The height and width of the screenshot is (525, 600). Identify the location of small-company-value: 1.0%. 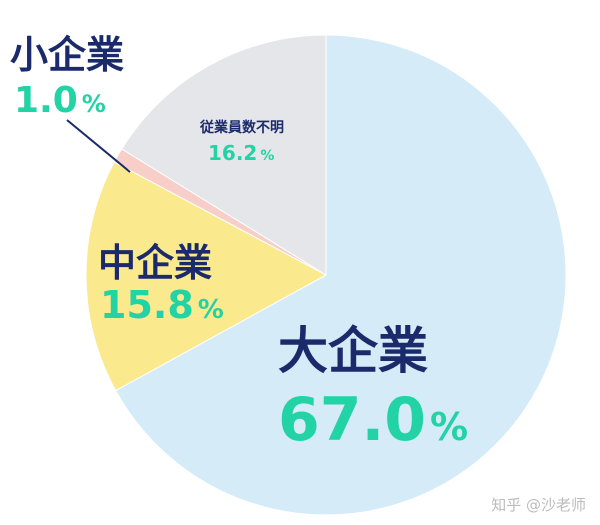
(60, 100).